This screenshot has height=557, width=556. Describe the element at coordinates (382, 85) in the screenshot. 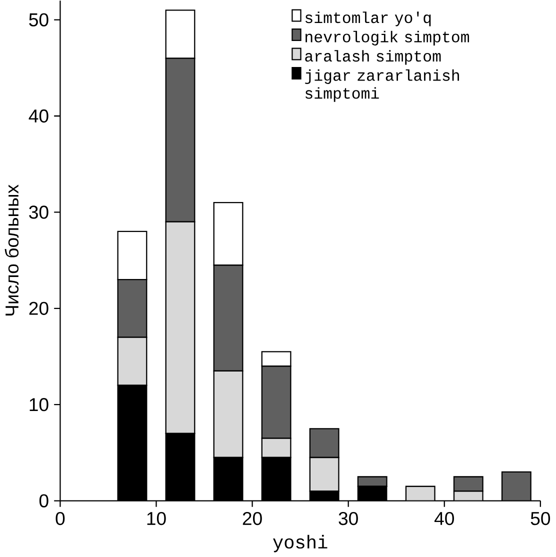

I see `legend-label: jigar zararlanish simptomi` at that location.